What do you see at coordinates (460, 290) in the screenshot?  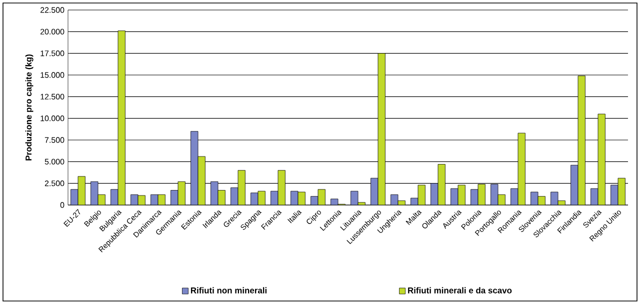 I see `legend-label: Rifiuti minerali e da scavo` at bounding box center [460, 290].